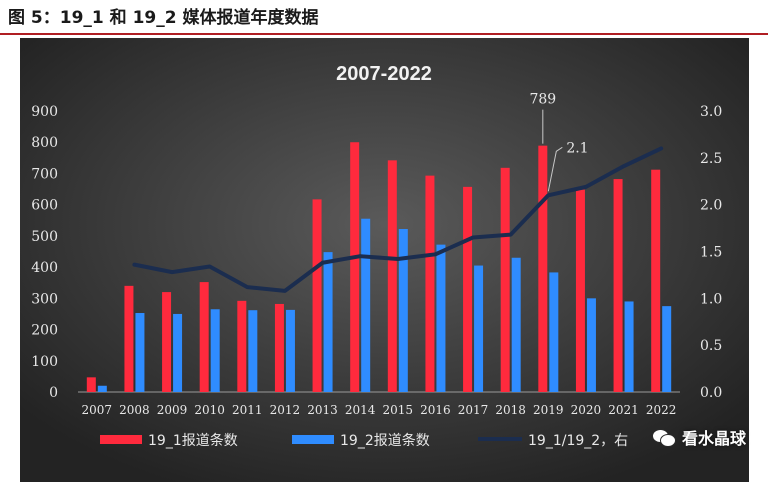 The image size is (768, 482). I want to click on left-axis: 0 100 200 300 400 500 600 700 800 900, so click(44, 252).